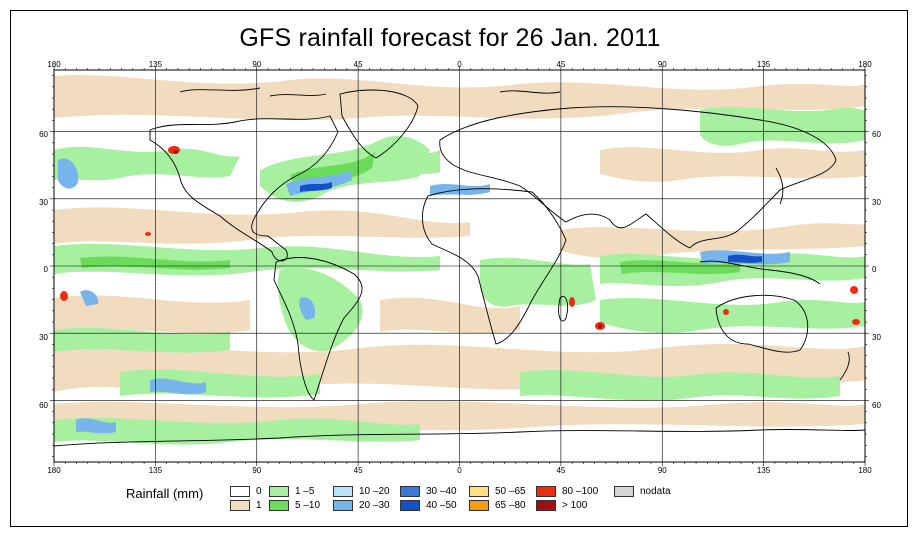  Describe the element at coordinates (165, 493) in the screenshot. I see `legend-title: Rainfall (mm)` at that location.